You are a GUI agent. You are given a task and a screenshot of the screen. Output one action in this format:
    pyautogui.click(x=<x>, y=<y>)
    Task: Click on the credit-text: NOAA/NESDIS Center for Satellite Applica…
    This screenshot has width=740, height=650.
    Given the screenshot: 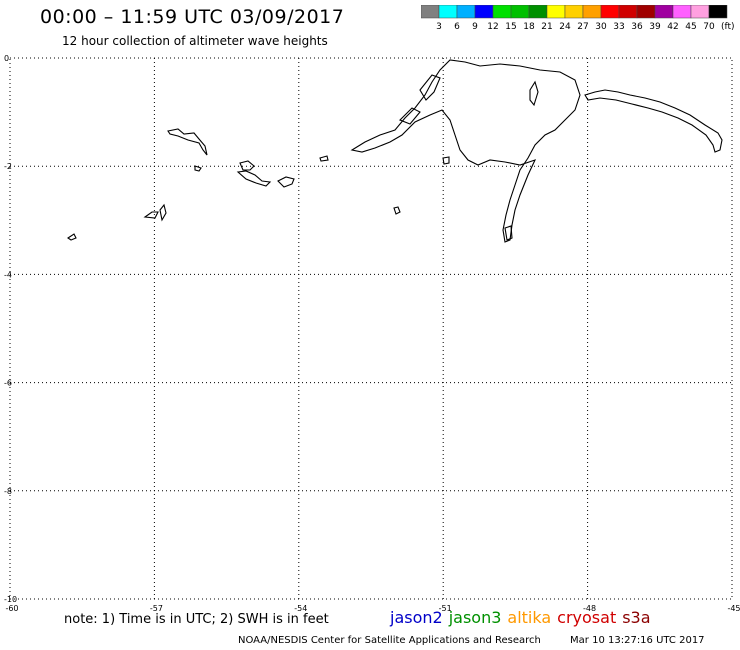 What is the action you would take?
    pyautogui.click(x=389, y=640)
    